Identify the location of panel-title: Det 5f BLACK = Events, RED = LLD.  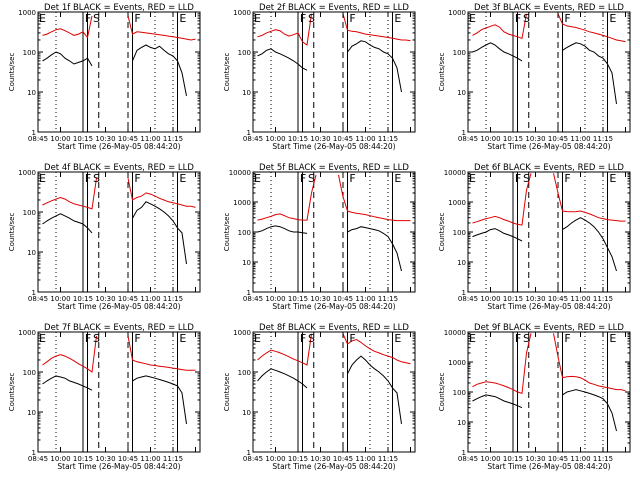
(334, 168).